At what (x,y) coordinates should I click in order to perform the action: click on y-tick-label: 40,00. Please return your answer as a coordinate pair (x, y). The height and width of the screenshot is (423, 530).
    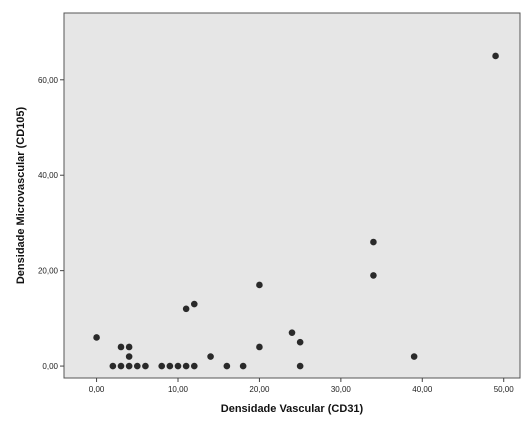
    Looking at the image, I should click on (48, 175).